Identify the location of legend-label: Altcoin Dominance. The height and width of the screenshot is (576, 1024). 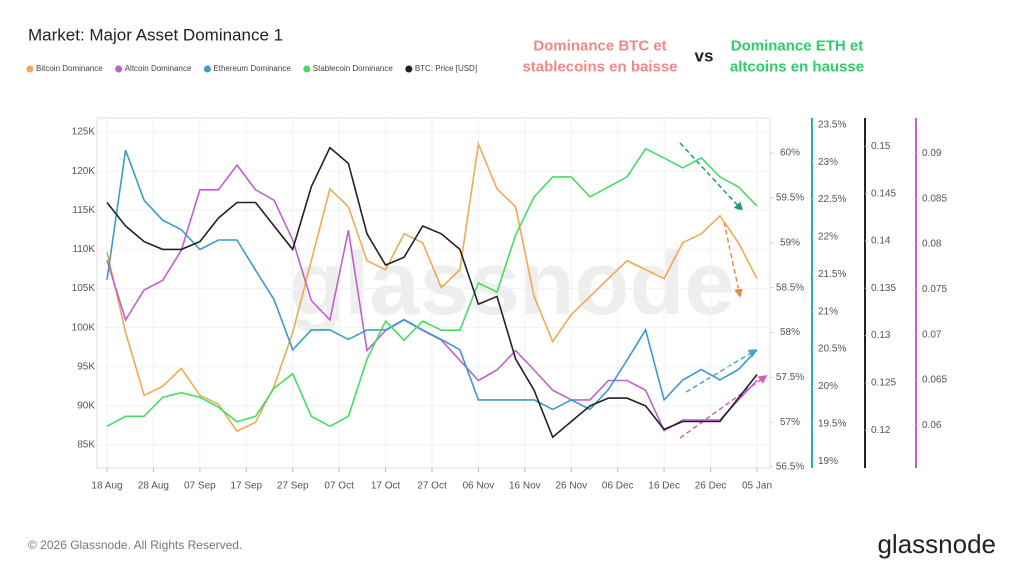
(158, 68).